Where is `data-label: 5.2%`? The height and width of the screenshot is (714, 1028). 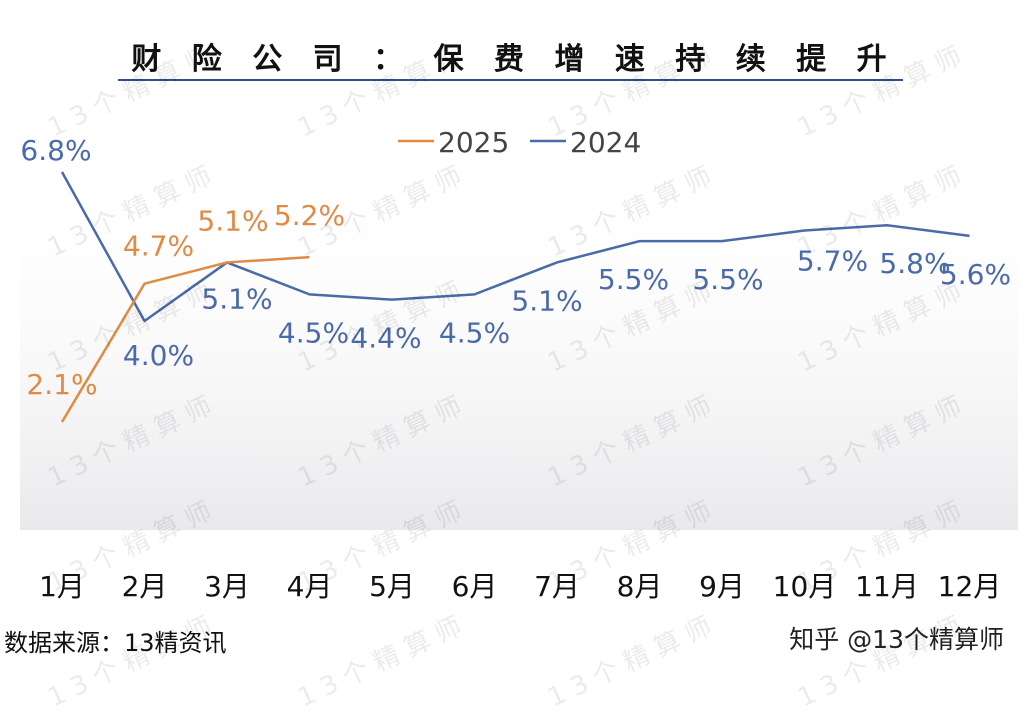 data-label: 5.2% is located at coordinates (309, 215).